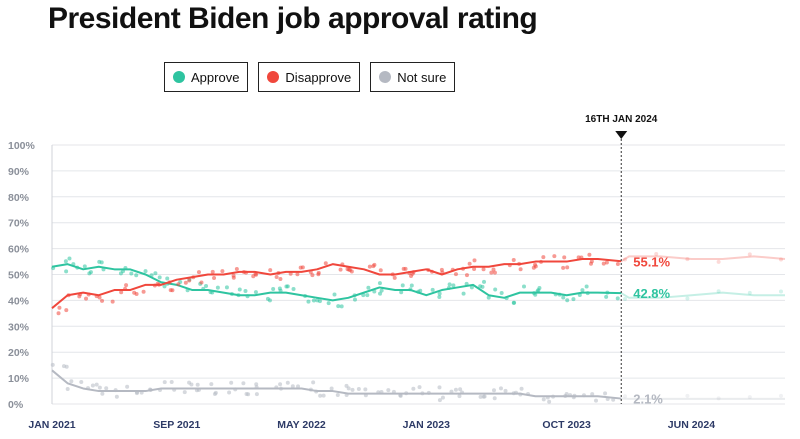 The height and width of the screenshot is (439, 800). What do you see at coordinates (651, 293) in the screenshot?
I see `end-label: 42.8%` at bounding box center [651, 293].